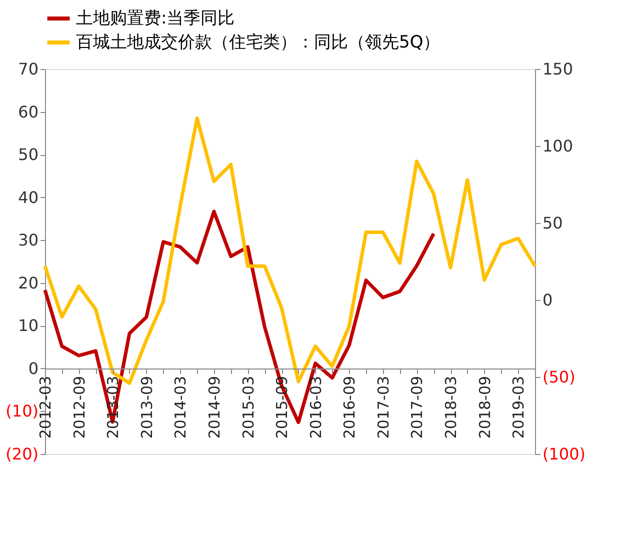  I want to click on x-tick-label: 2019-03, so click(519, 407).